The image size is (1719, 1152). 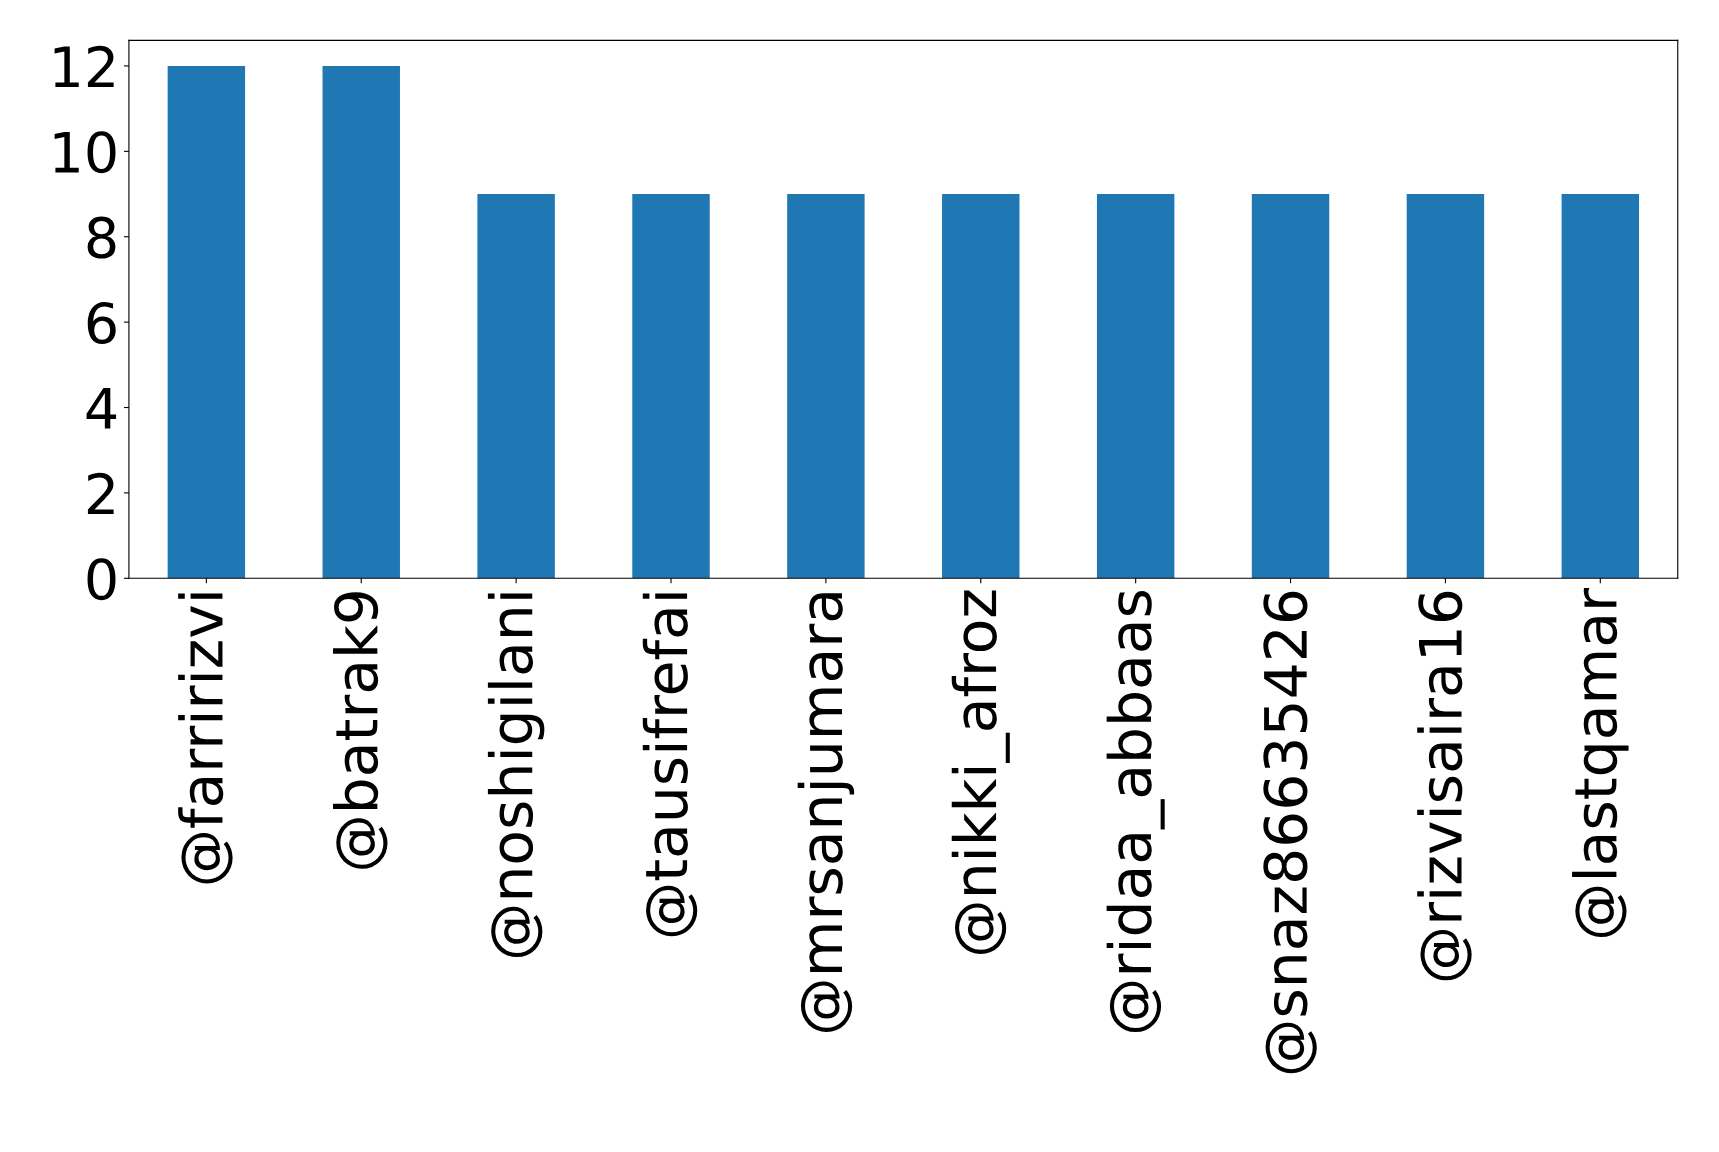 I want to click on y-tick-label: 4, so click(x=101, y=408).